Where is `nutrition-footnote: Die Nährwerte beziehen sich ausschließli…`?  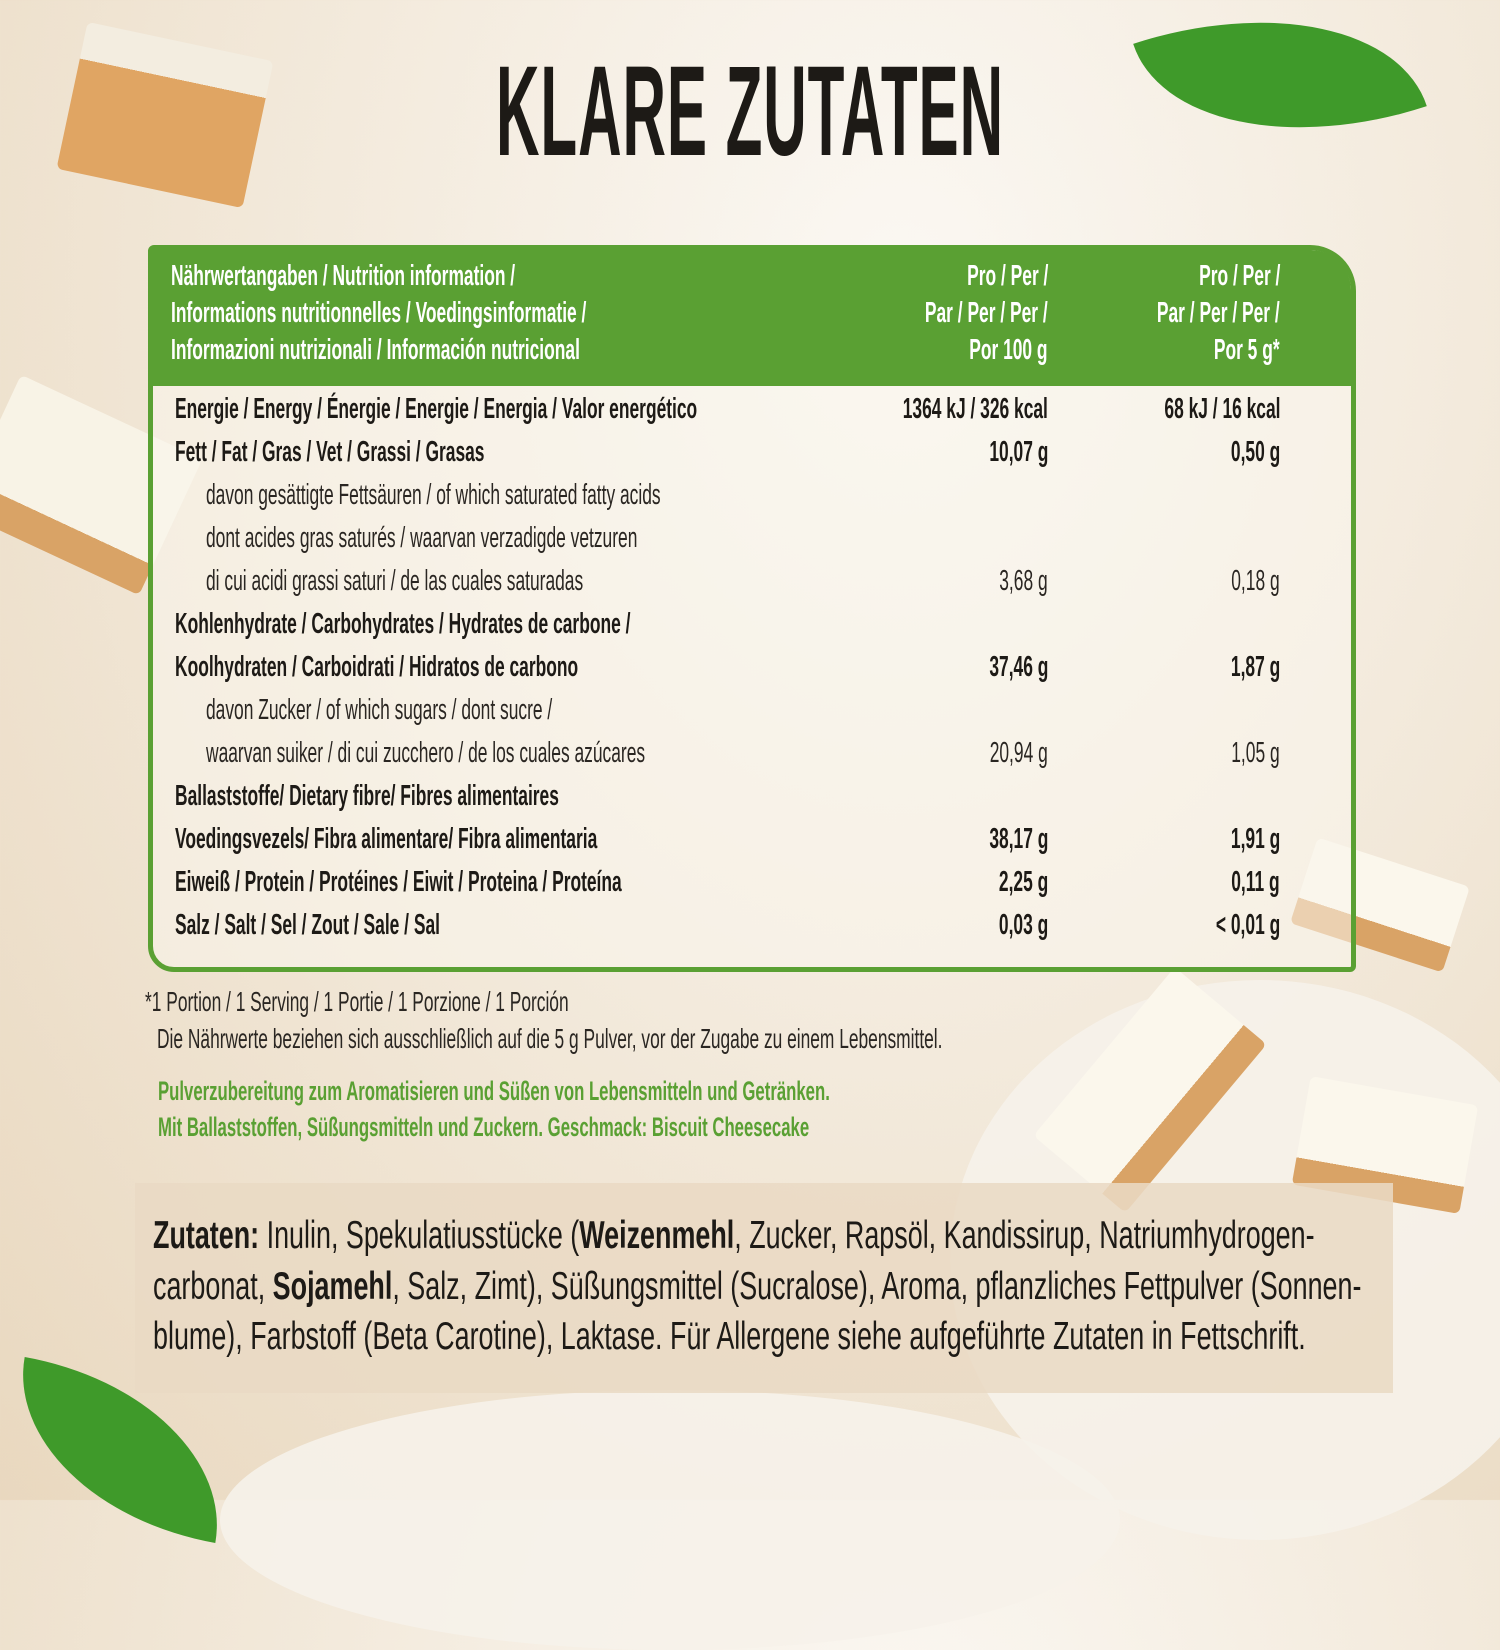
nutrition-footnote: Die Nährwerte beziehen sich ausschließli… is located at coordinates (550, 1038).